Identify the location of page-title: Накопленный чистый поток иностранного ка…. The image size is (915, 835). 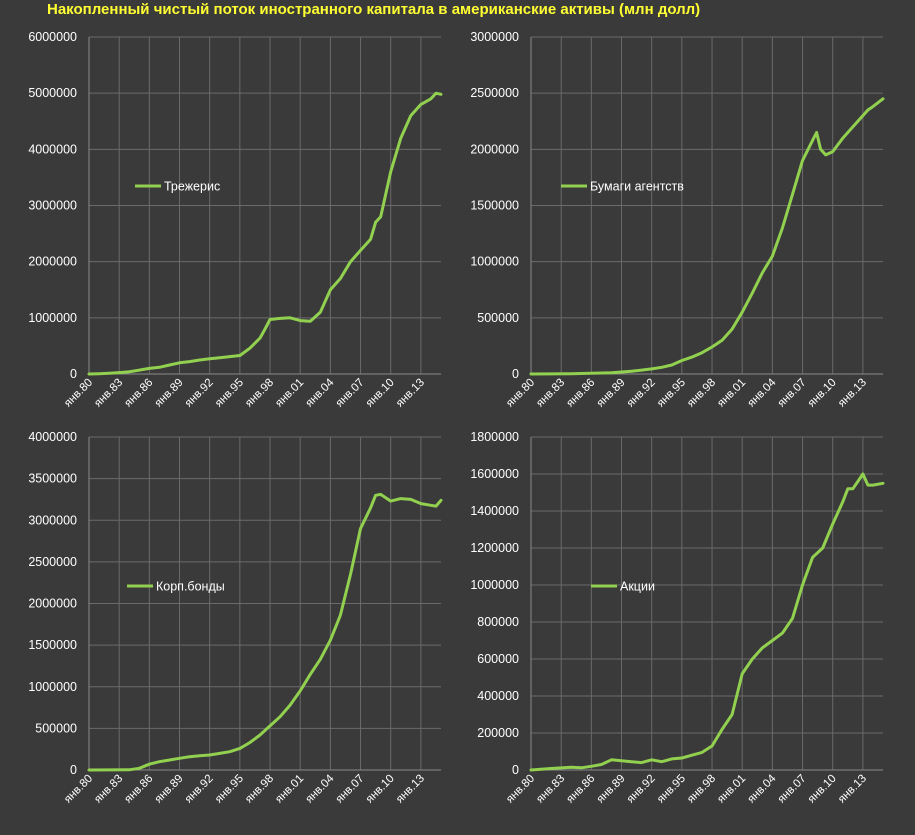
(374, 9).